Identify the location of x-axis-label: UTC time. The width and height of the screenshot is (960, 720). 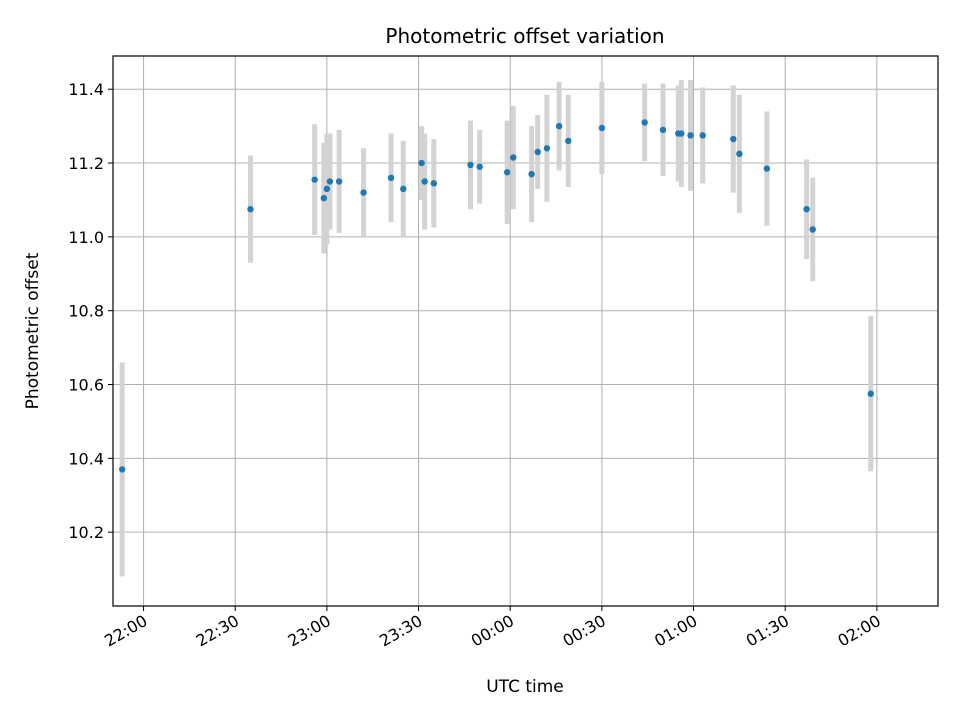
(525, 687).